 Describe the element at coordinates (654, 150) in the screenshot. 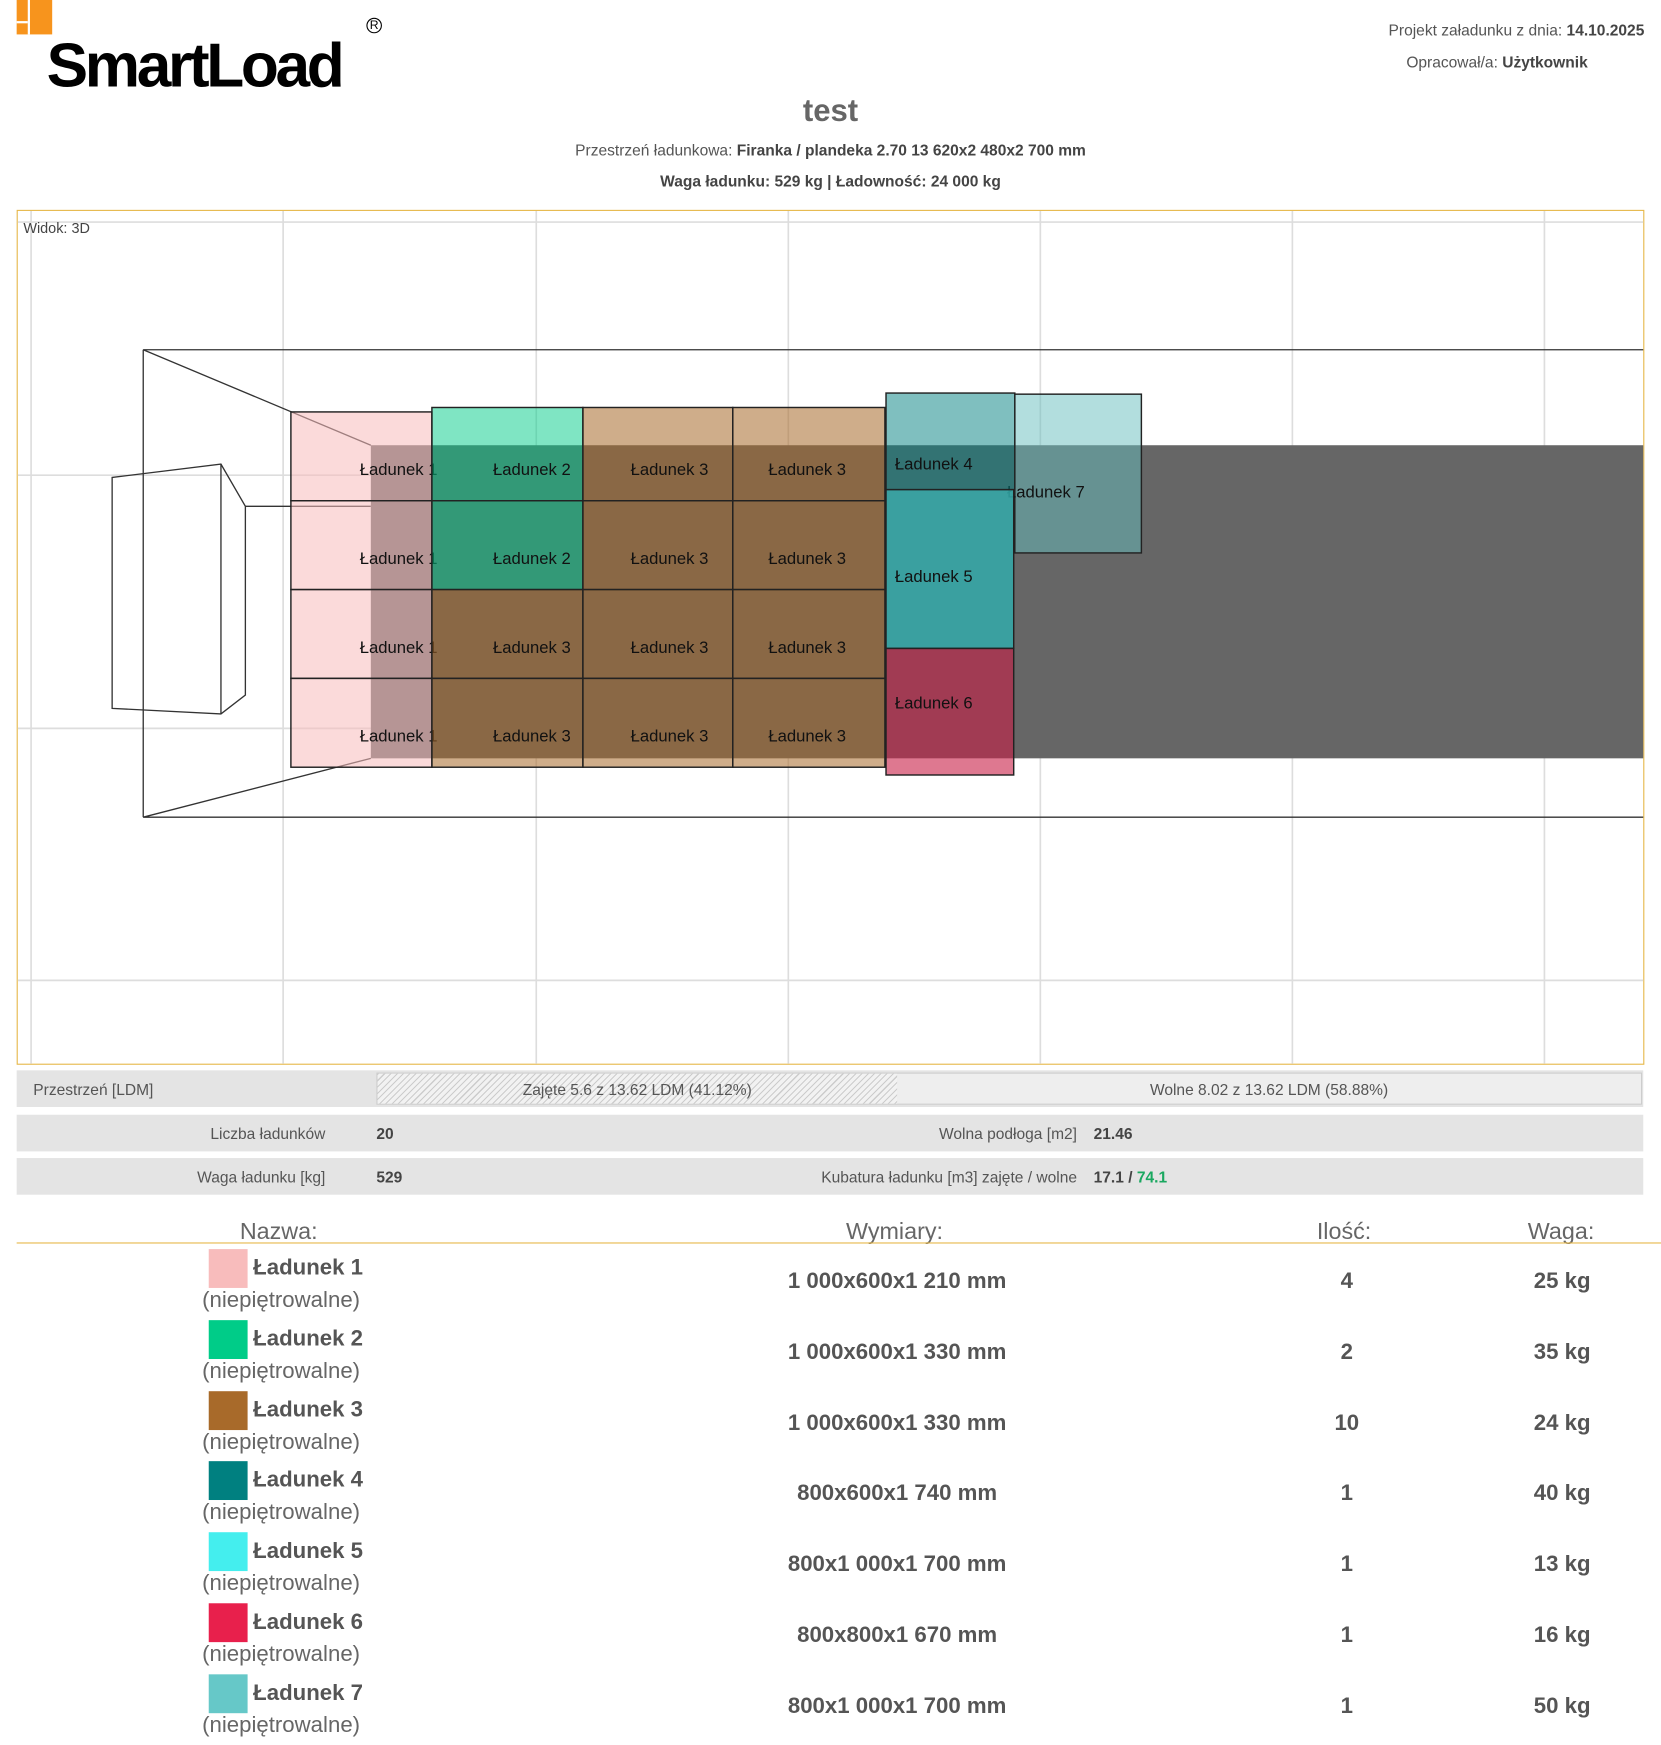

I see `space-label: Przestrzeń ładunkowa:` at that location.